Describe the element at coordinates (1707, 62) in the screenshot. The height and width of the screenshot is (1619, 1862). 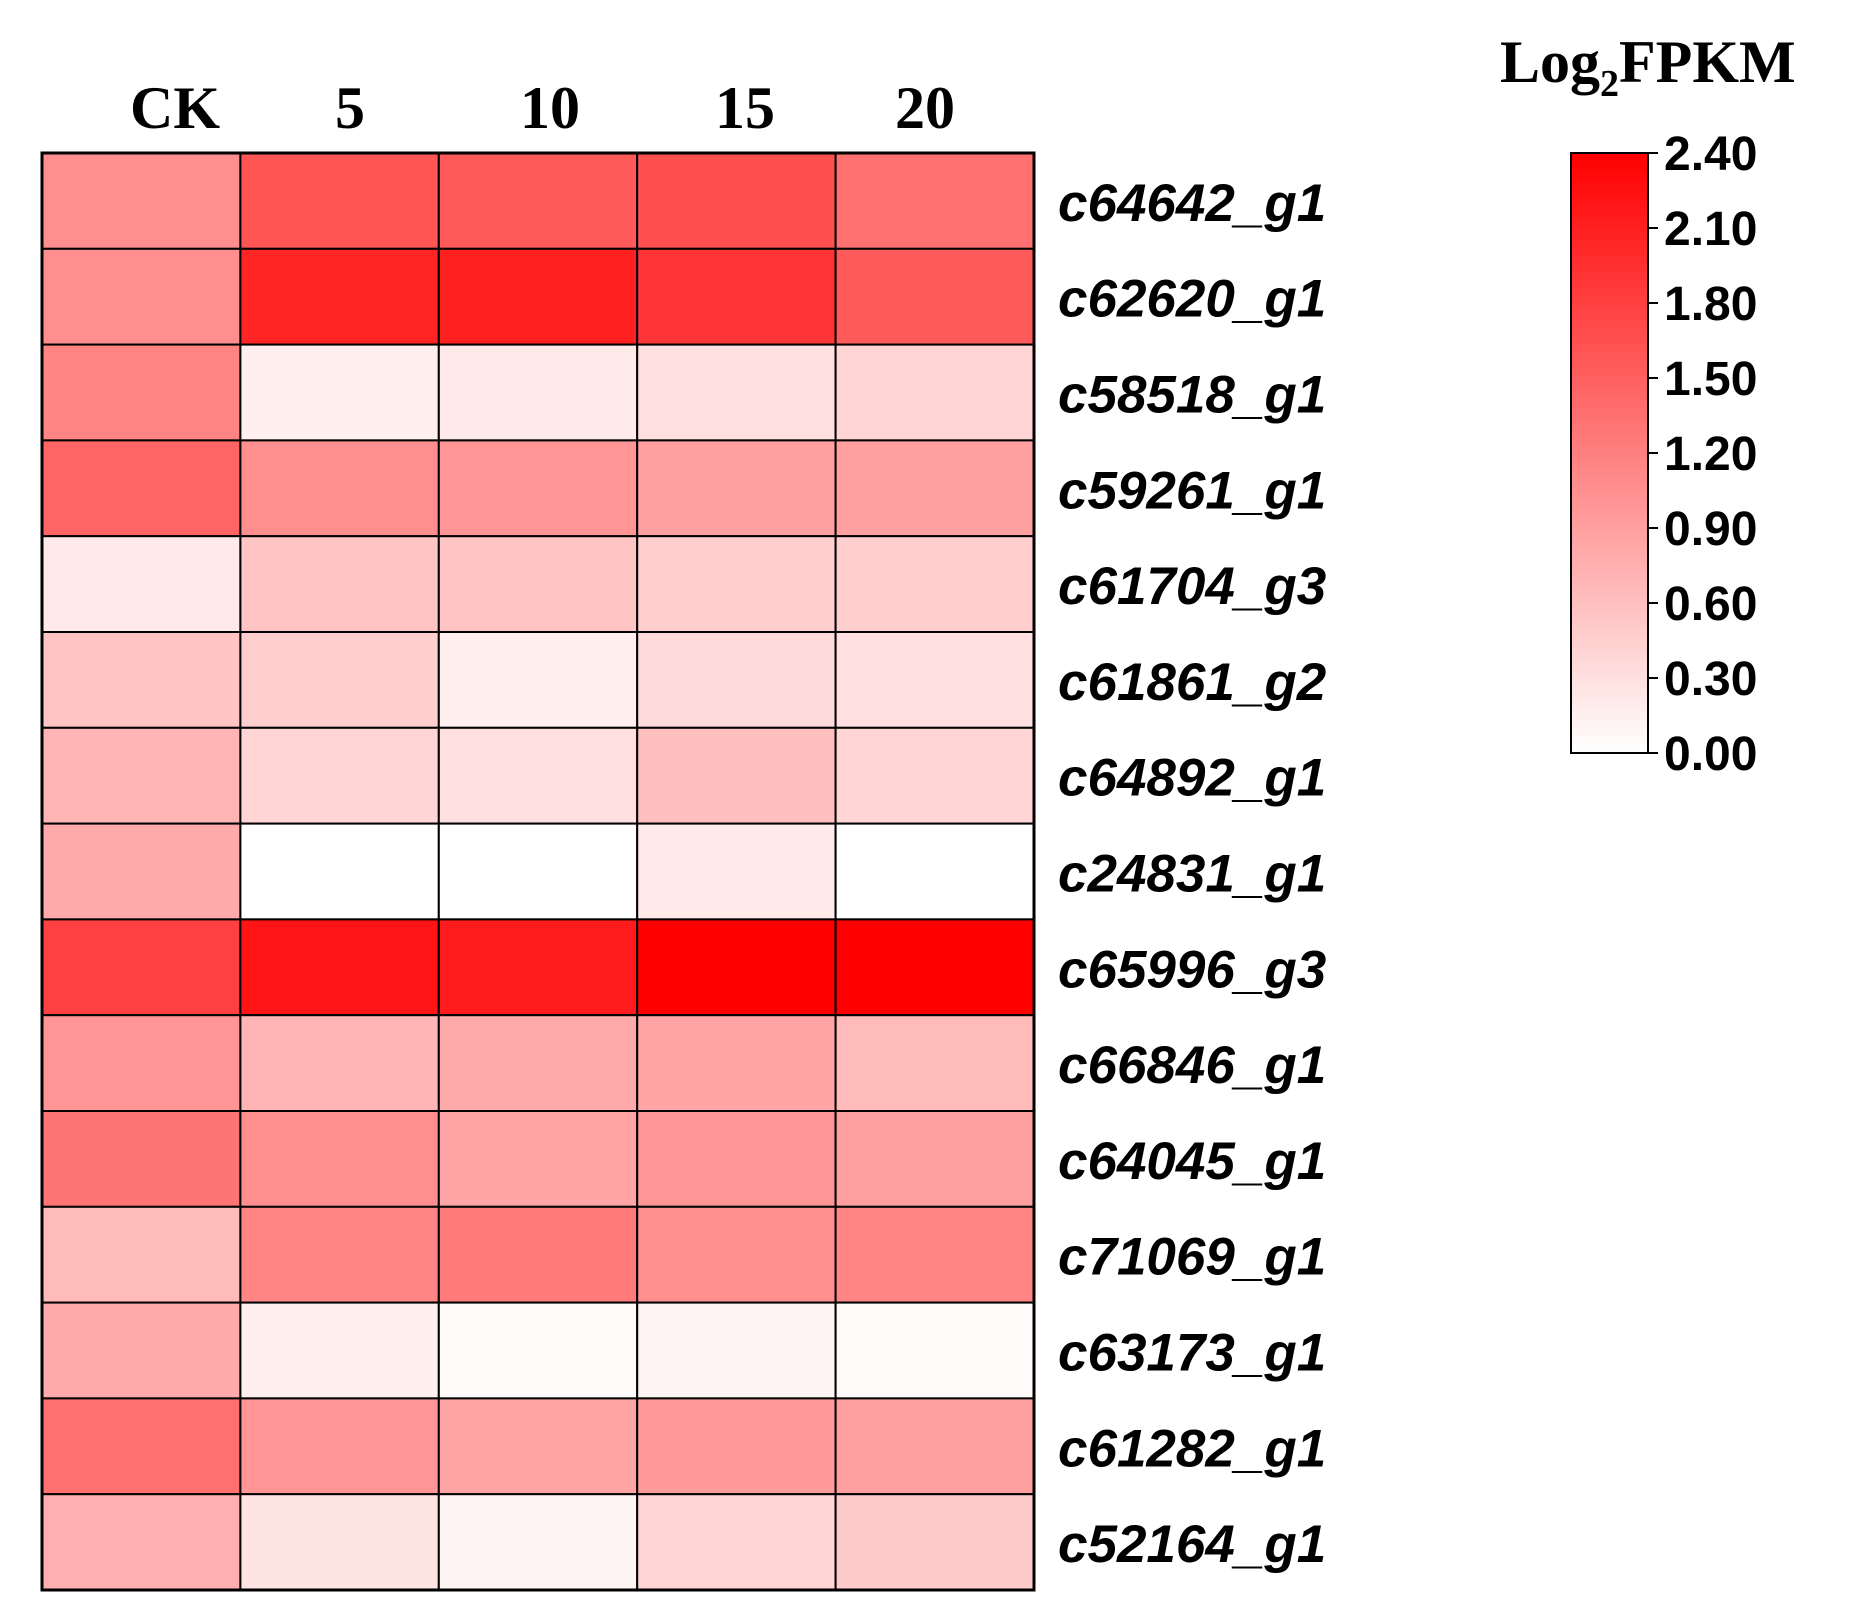
I see `colorbar-title-rest: FPKM` at that location.